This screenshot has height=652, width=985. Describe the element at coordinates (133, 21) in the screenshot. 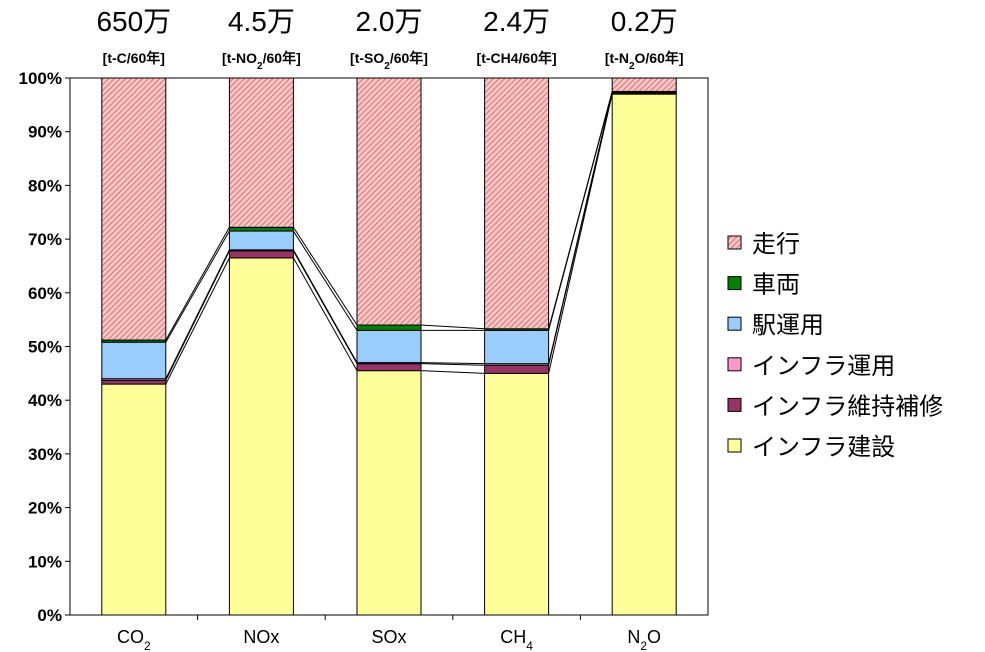

I see `total-label: 650万` at that location.